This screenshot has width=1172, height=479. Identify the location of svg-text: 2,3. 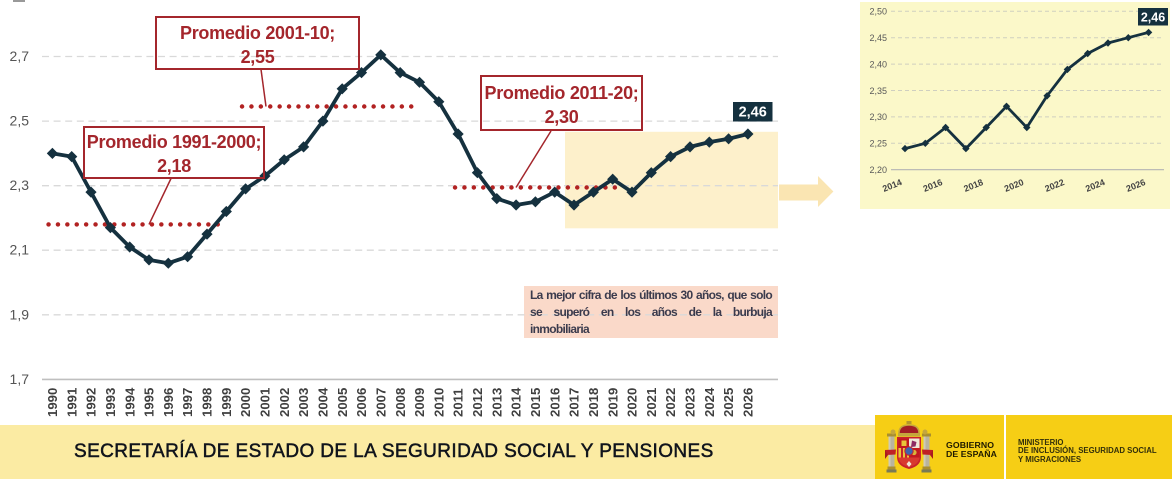
(20, 185).